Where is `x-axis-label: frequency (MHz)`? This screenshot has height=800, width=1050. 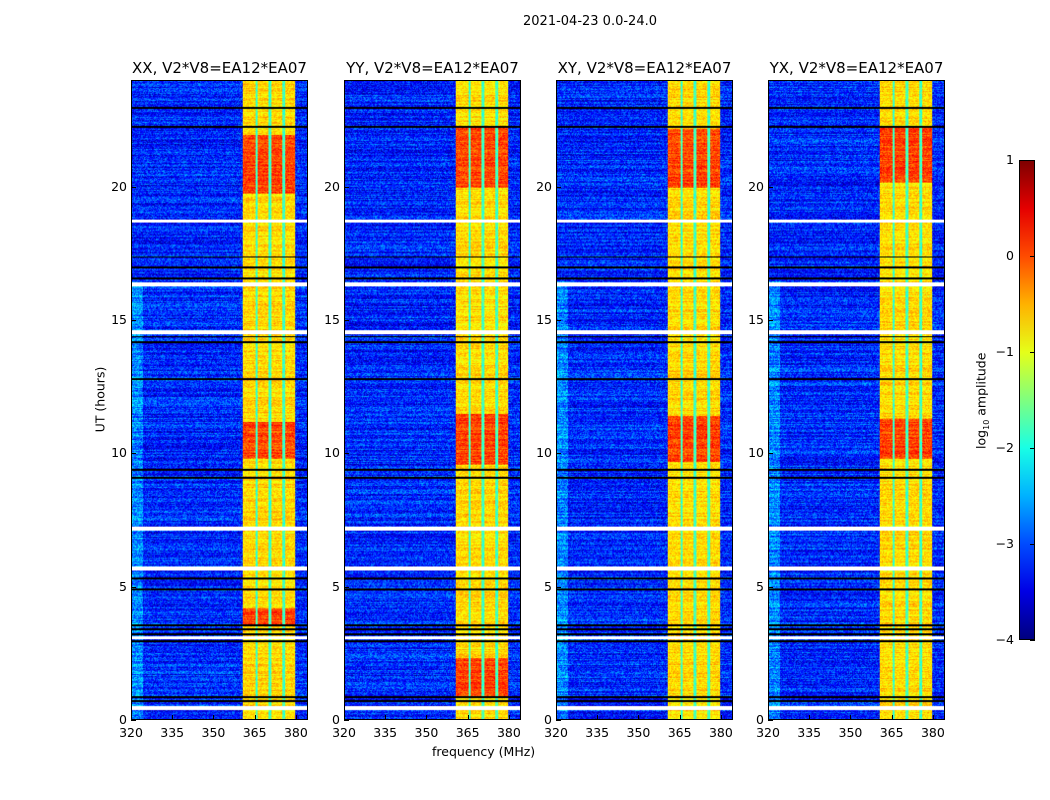
x-axis-label: frequency (MHz) is located at coordinates (484, 751).